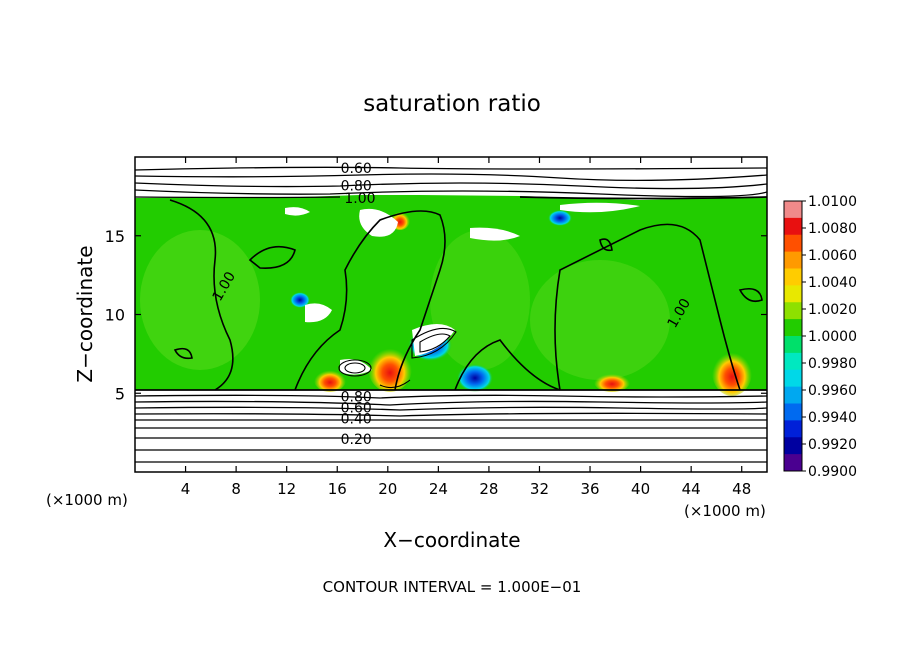  What do you see at coordinates (832, 283) in the screenshot?
I see `colorbar-label: 1.0040` at bounding box center [832, 283].